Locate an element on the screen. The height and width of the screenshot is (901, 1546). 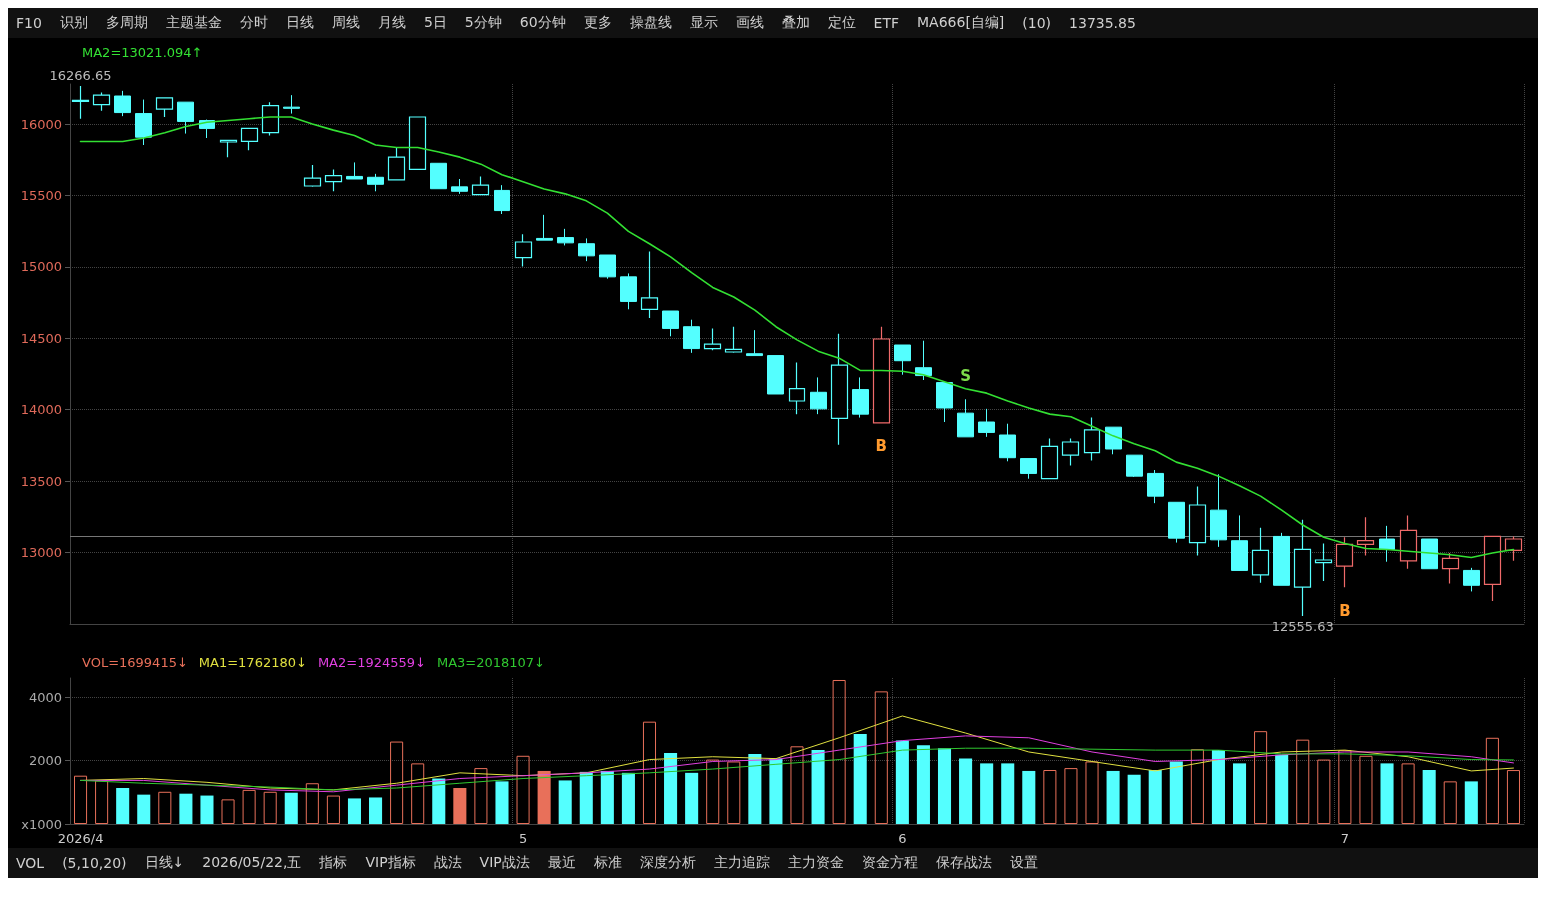
text: 60分钟 is located at coordinates (542, 23).